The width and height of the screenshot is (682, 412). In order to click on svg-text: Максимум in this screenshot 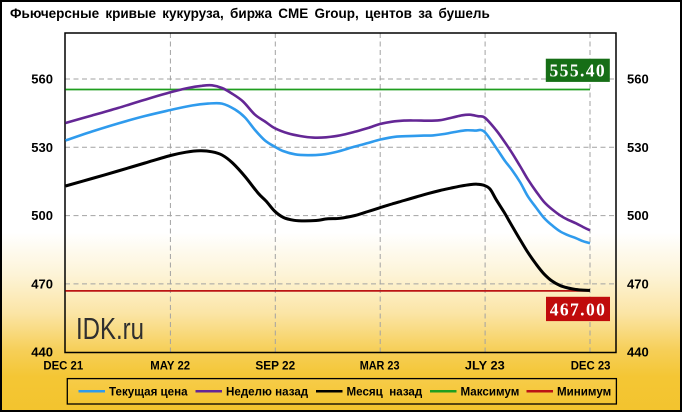, I will do `click(490, 392)`.